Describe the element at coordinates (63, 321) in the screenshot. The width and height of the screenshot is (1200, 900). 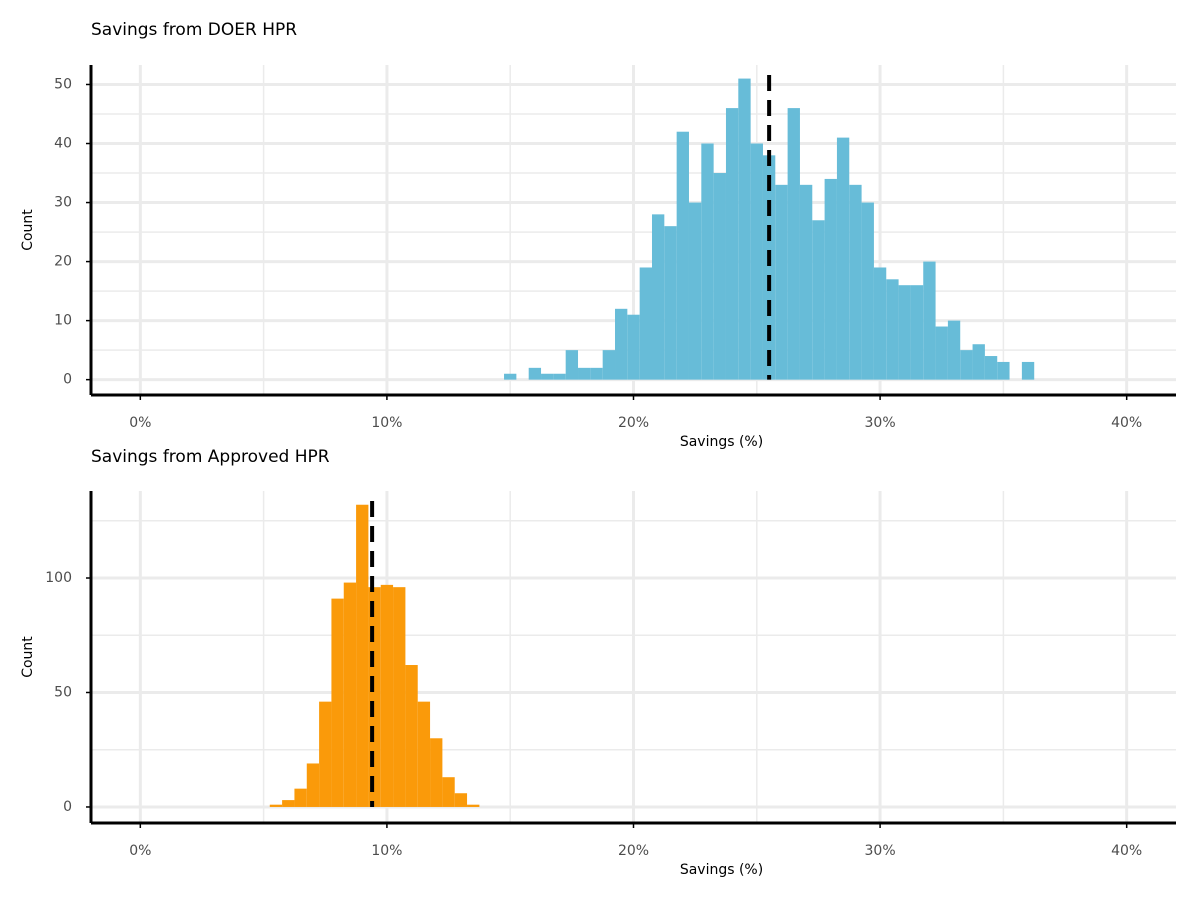
I see `y-tick-label: 10` at that location.